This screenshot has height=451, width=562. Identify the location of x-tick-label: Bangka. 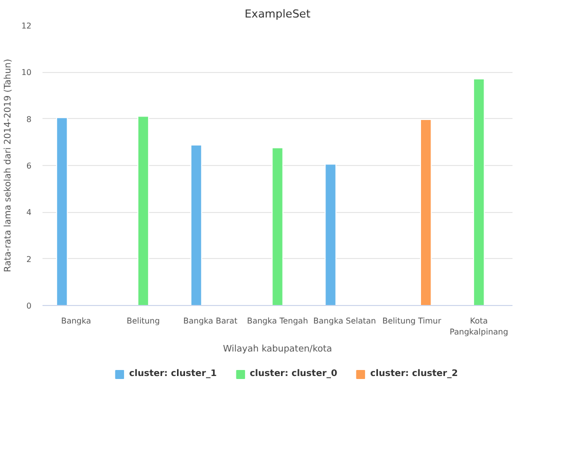
(76, 321).